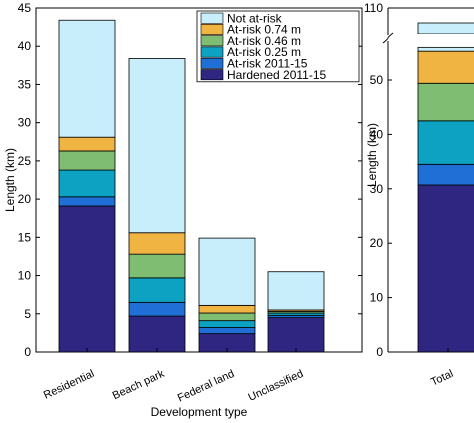 The image size is (474, 423). I want to click on legend-item: Hardened 2011-15, so click(277, 75).